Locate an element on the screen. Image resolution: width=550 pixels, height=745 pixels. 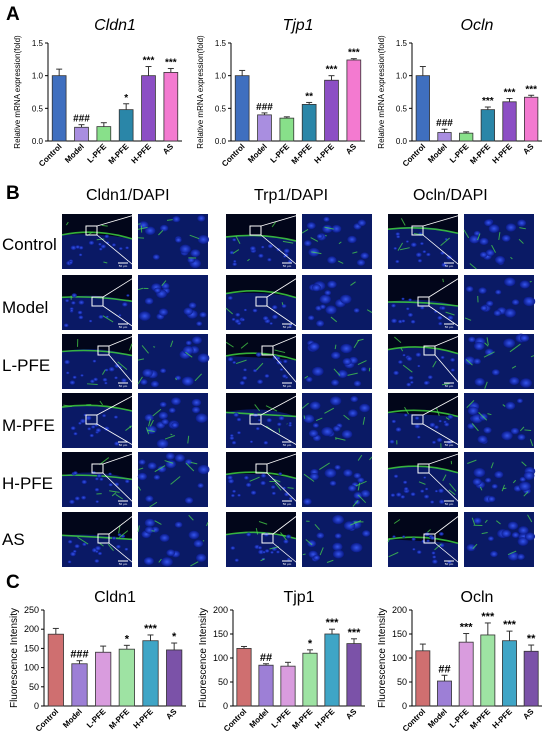
chart-title: Cldn1 is located at coordinates (115, 597).